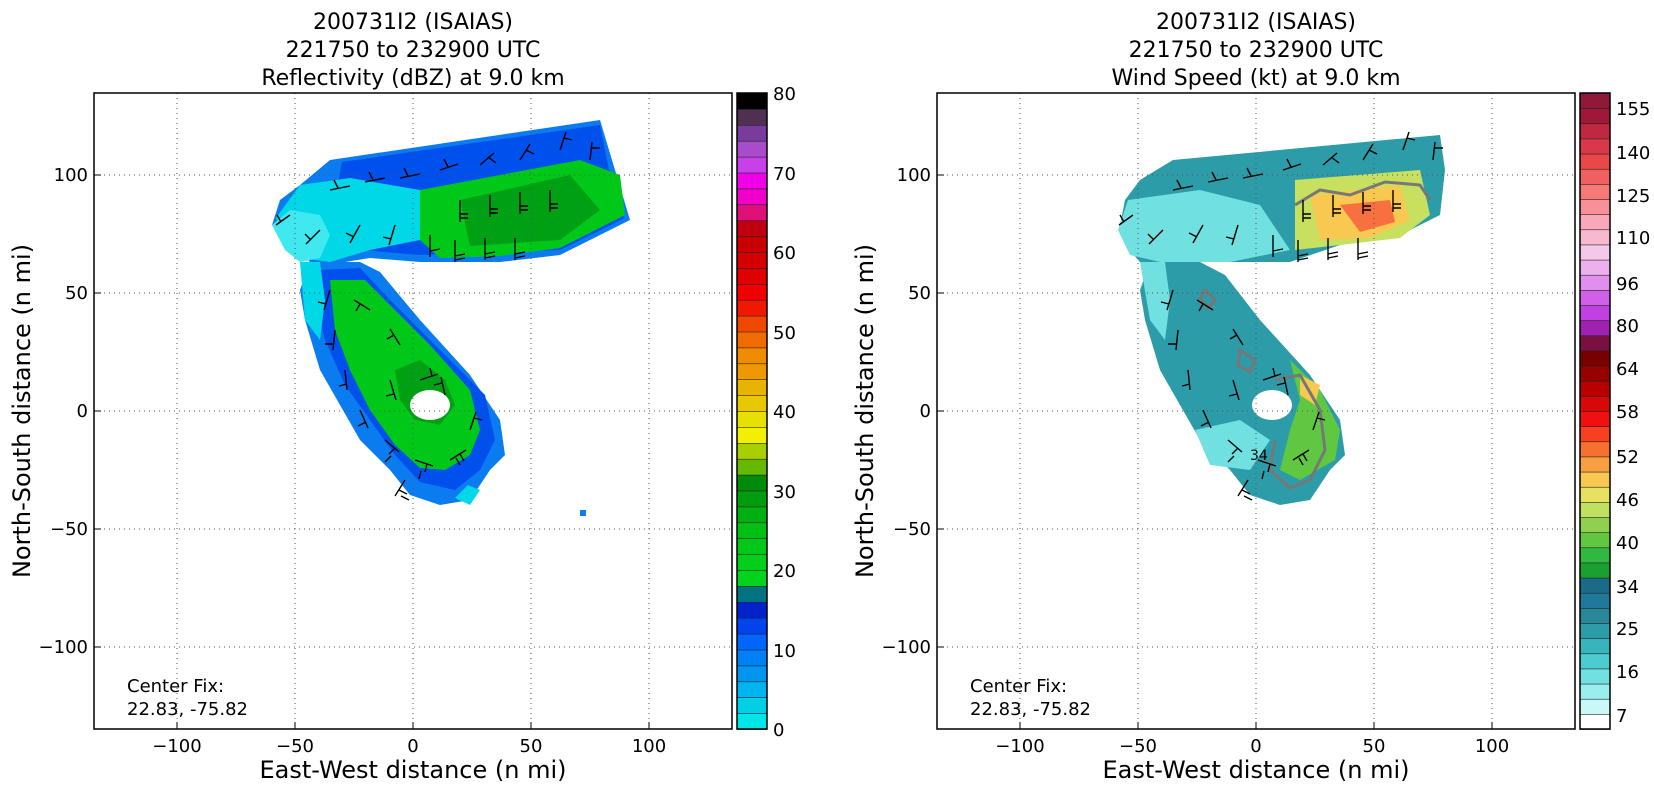 Image resolution: width=1654 pixels, height=787 pixels. What do you see at coordinates (71, 175) in the screenshot?
I see `y-tick-label: 100` at bounding box center [71, 175].